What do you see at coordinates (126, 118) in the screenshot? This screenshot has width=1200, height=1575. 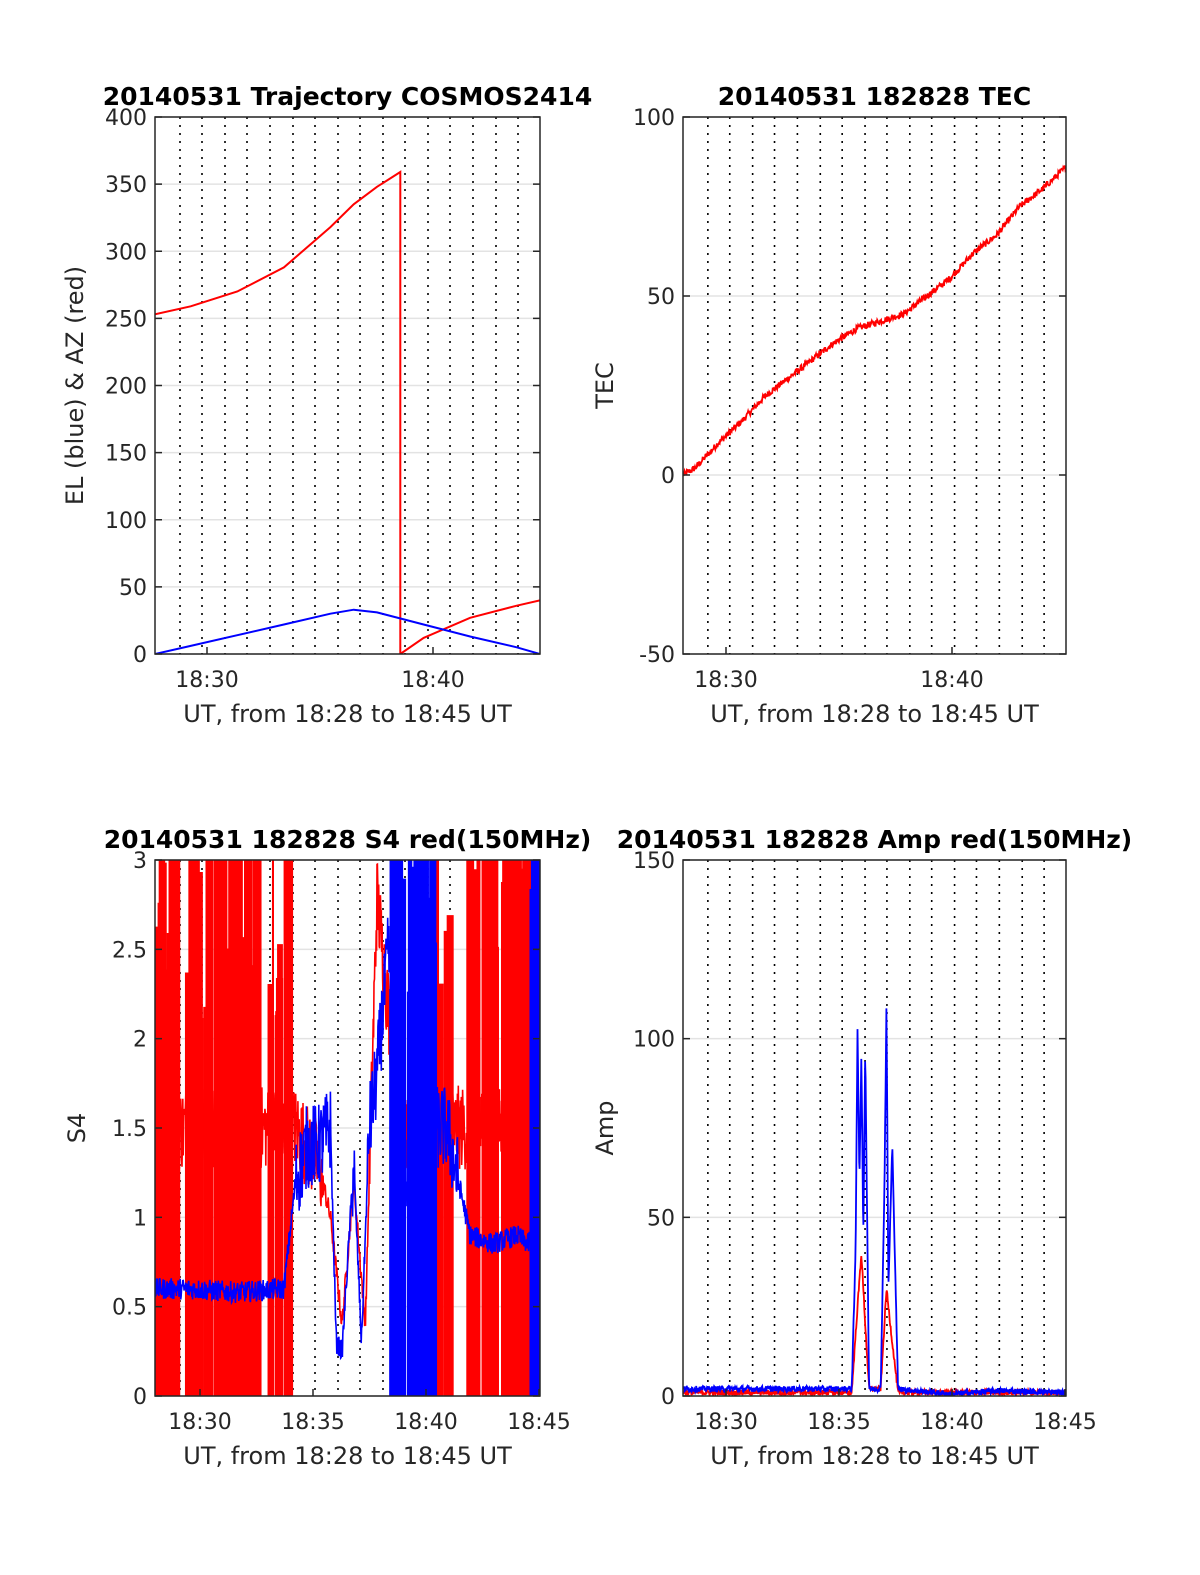 I see `ytick-label: 400` at bounding box center [126, 118].